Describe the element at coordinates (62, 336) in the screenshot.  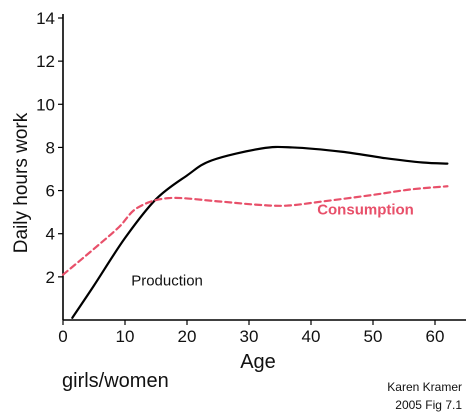
I see `x-tick-label: 0` at that location.